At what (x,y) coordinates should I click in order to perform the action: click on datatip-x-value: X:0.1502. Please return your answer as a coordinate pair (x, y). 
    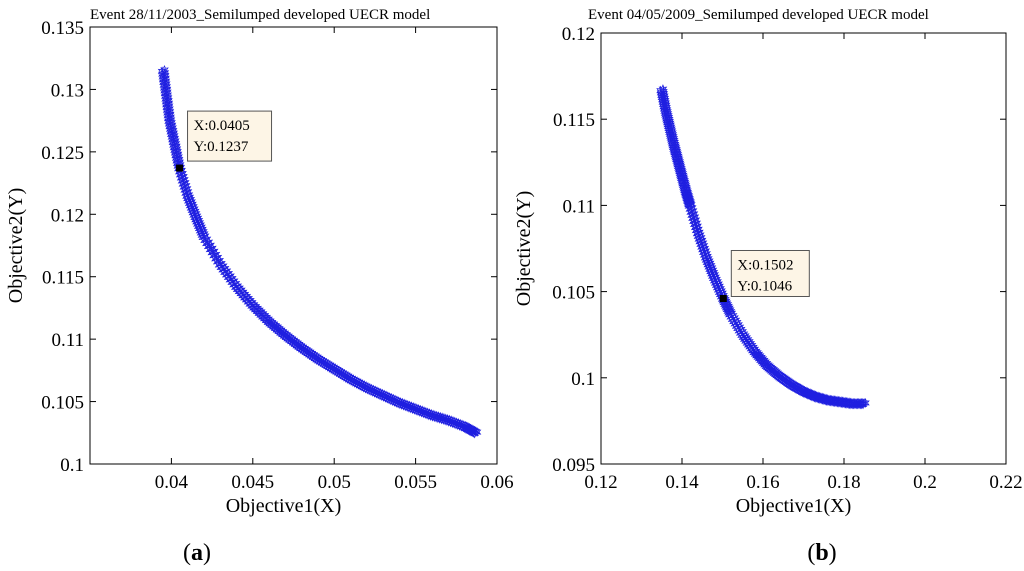
    Looking at the image, I should click on (765, 265).